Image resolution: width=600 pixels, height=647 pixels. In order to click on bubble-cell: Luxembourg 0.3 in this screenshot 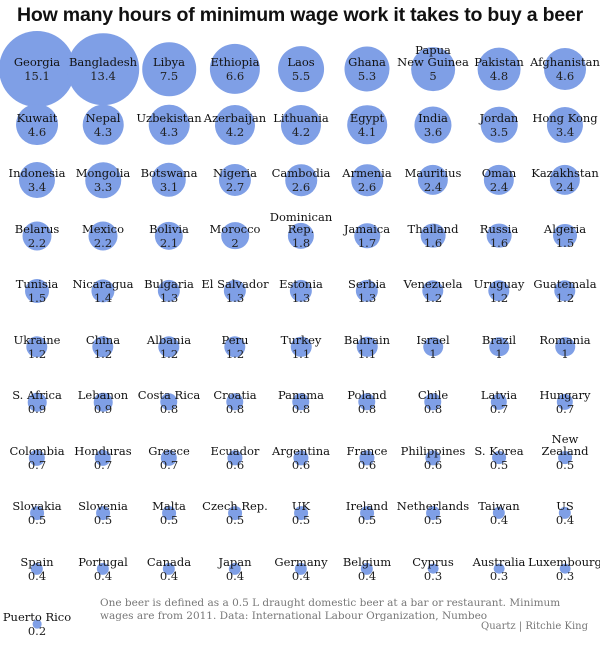, I will do `click(564, 564)`.